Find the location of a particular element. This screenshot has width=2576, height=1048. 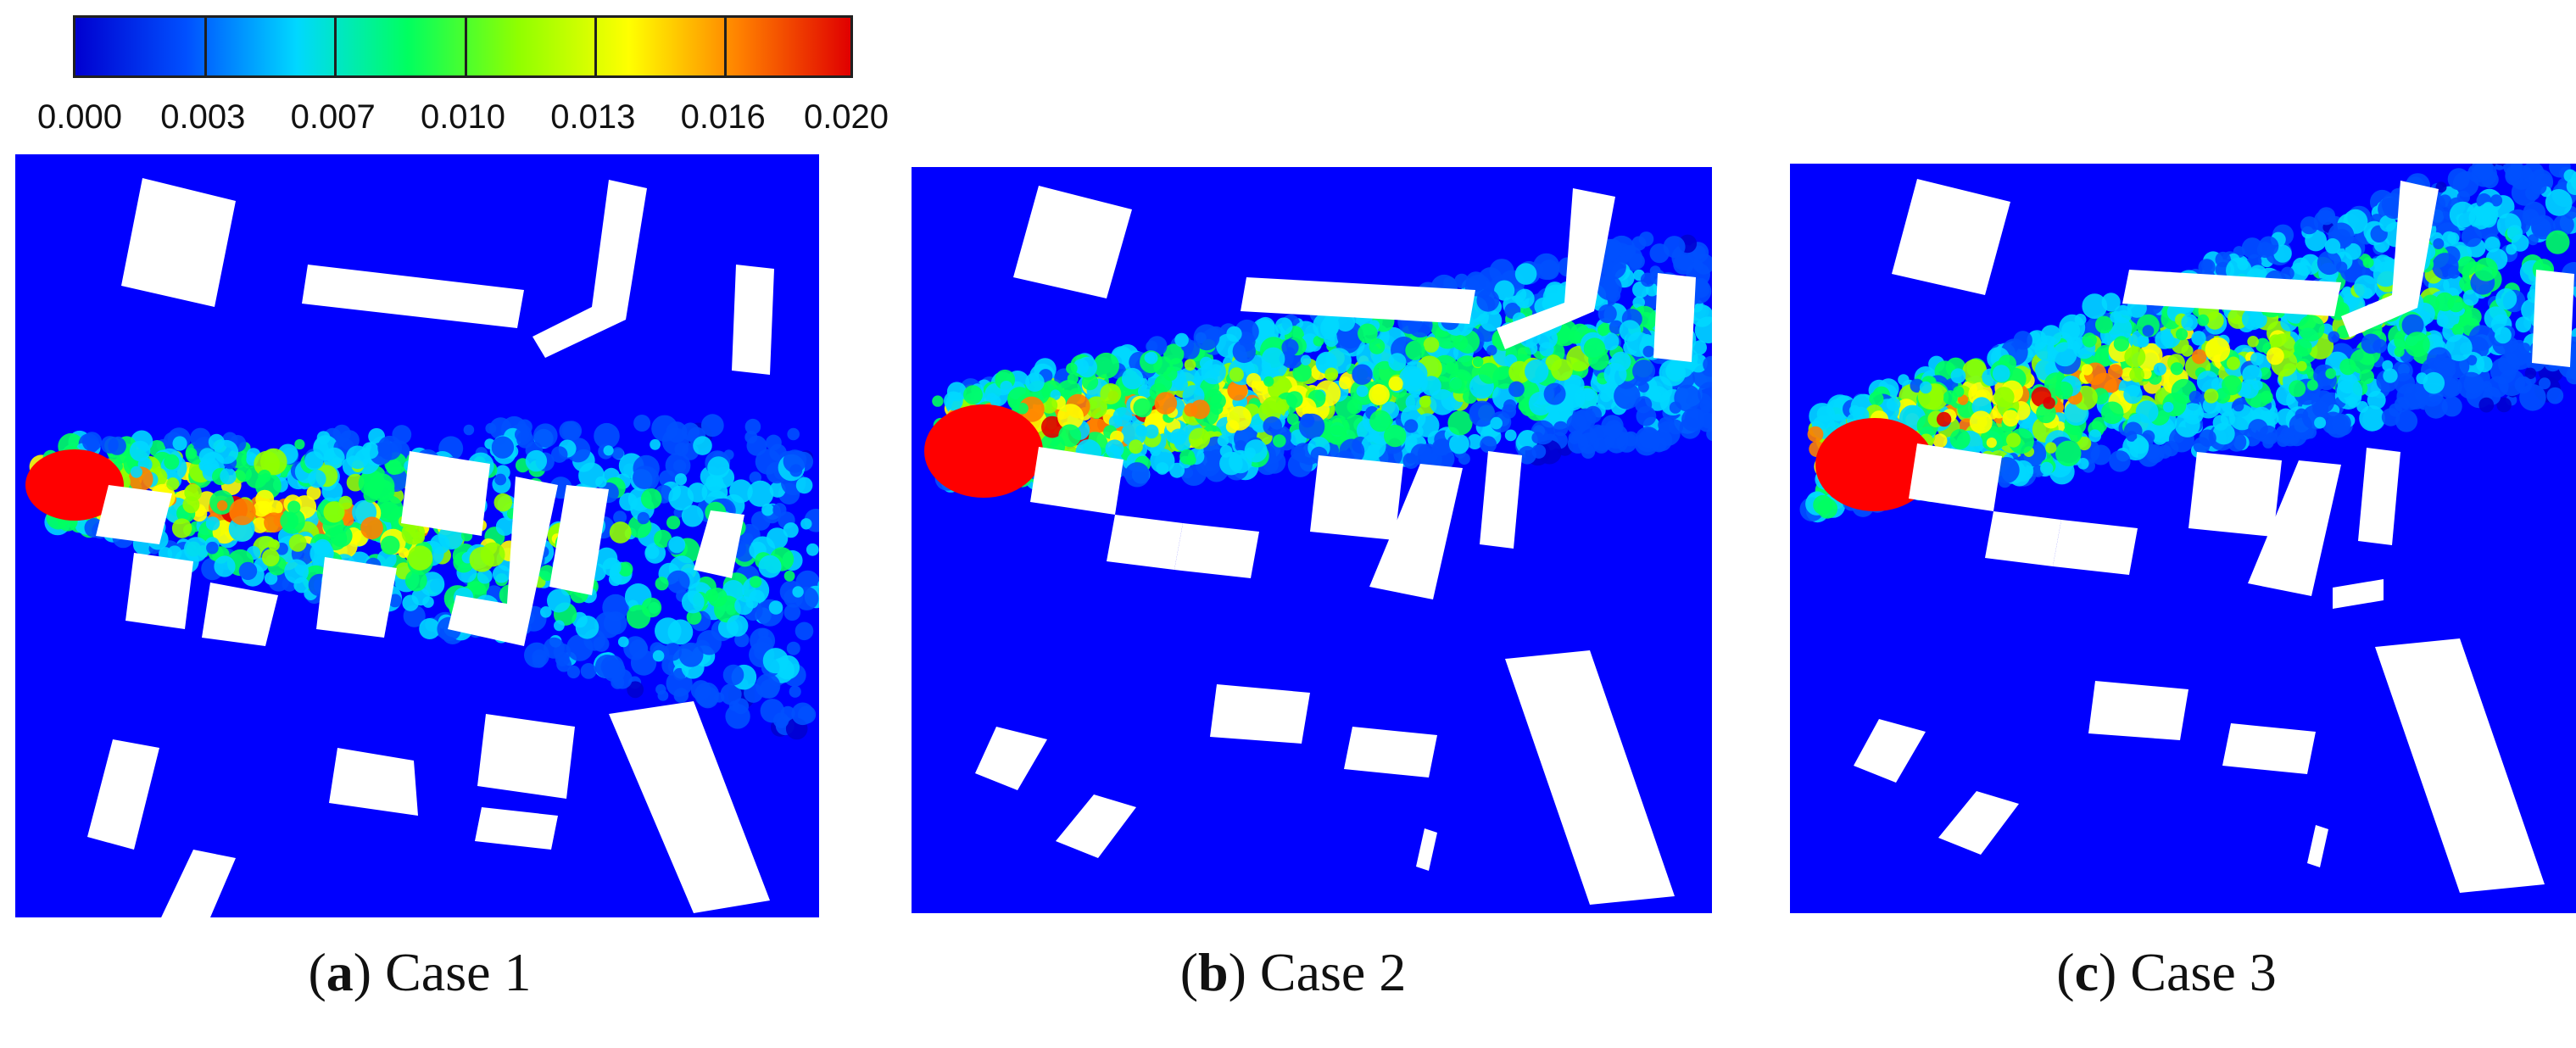

caption-case-3: (c) Case 3 is located at coordinates (2166, 972).